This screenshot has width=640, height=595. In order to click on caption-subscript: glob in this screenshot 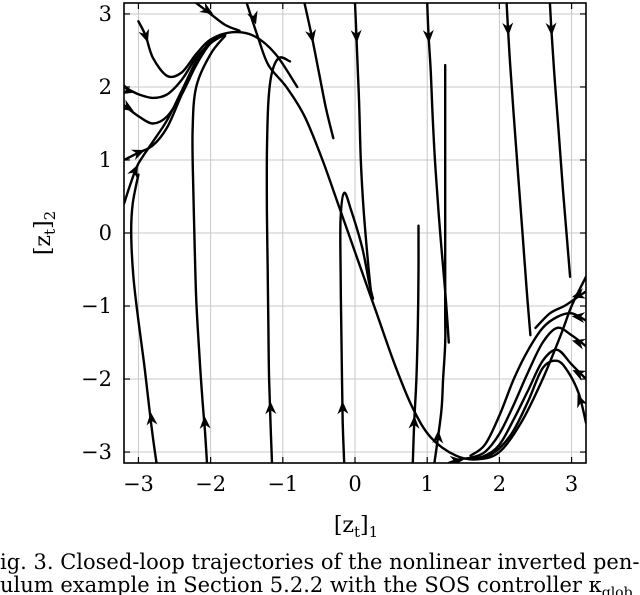, I will do `click(617, 590)`.